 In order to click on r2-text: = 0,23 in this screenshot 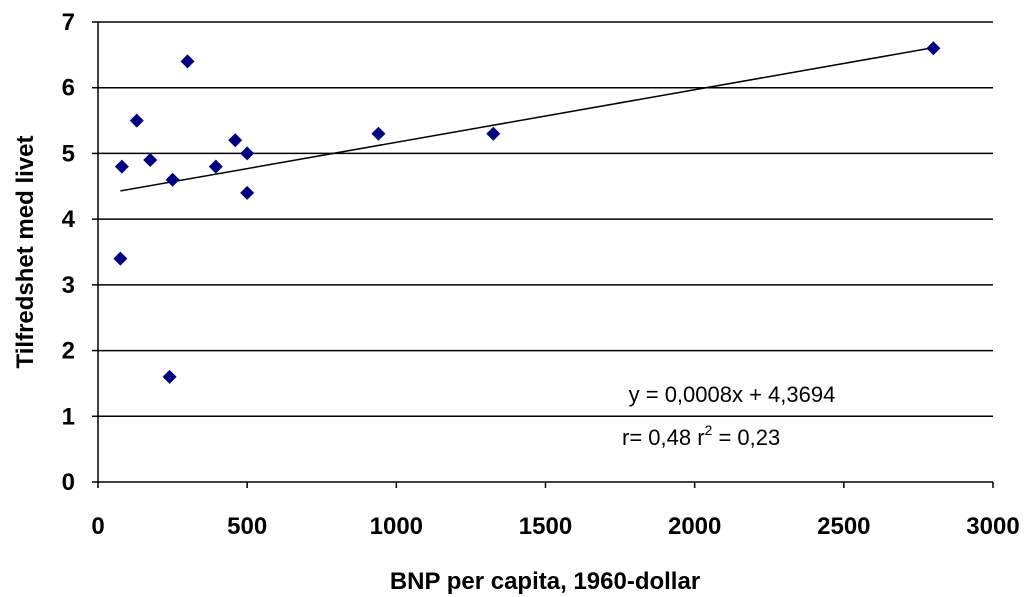, I will do `click(746, 437)`.